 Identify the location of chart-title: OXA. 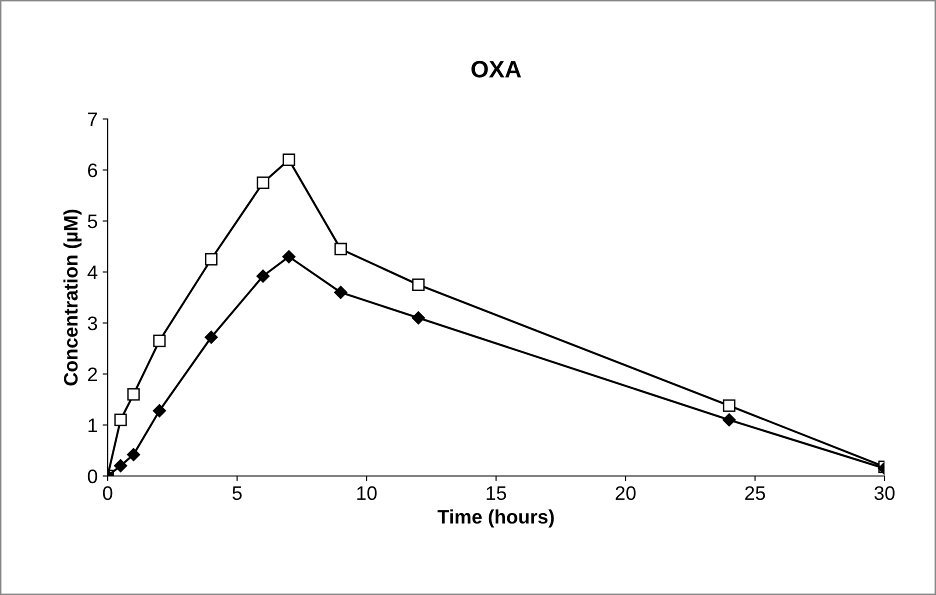
(496, 69).